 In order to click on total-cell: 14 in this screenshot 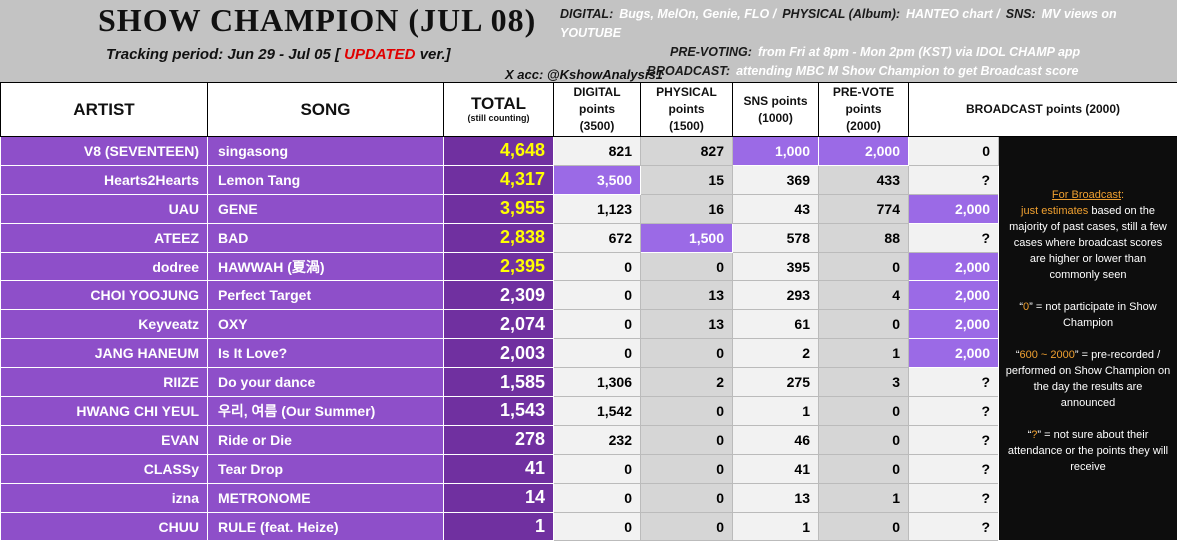, I will do `click(498, 497)`.